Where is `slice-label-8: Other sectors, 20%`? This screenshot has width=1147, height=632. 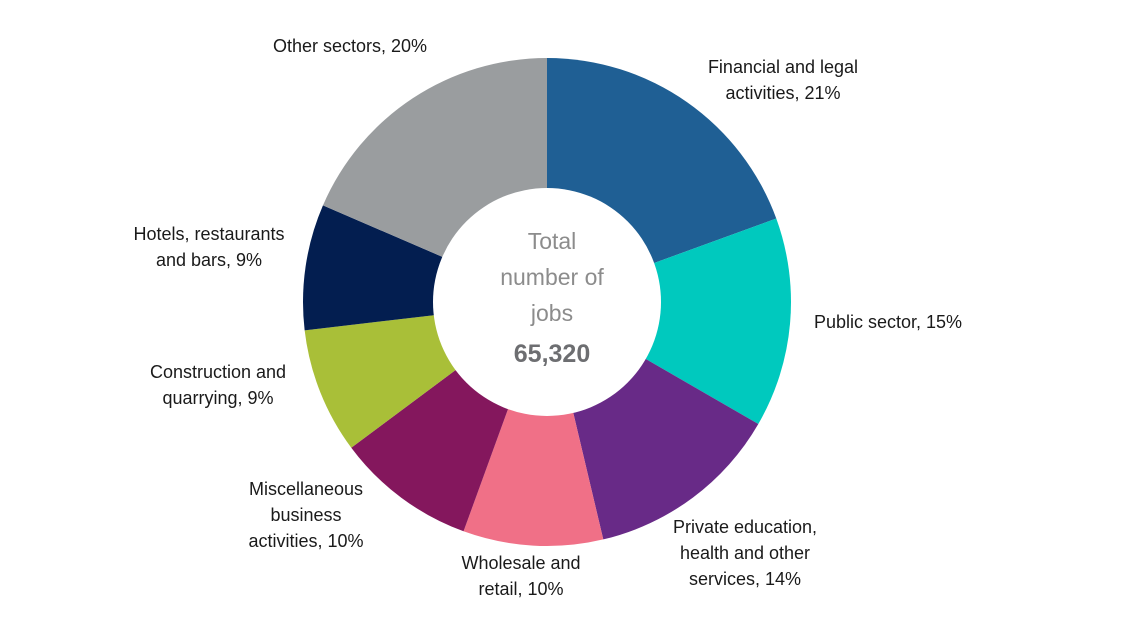 slice-label-8: Other sectors, 20% is located at coordinates (350, 46).